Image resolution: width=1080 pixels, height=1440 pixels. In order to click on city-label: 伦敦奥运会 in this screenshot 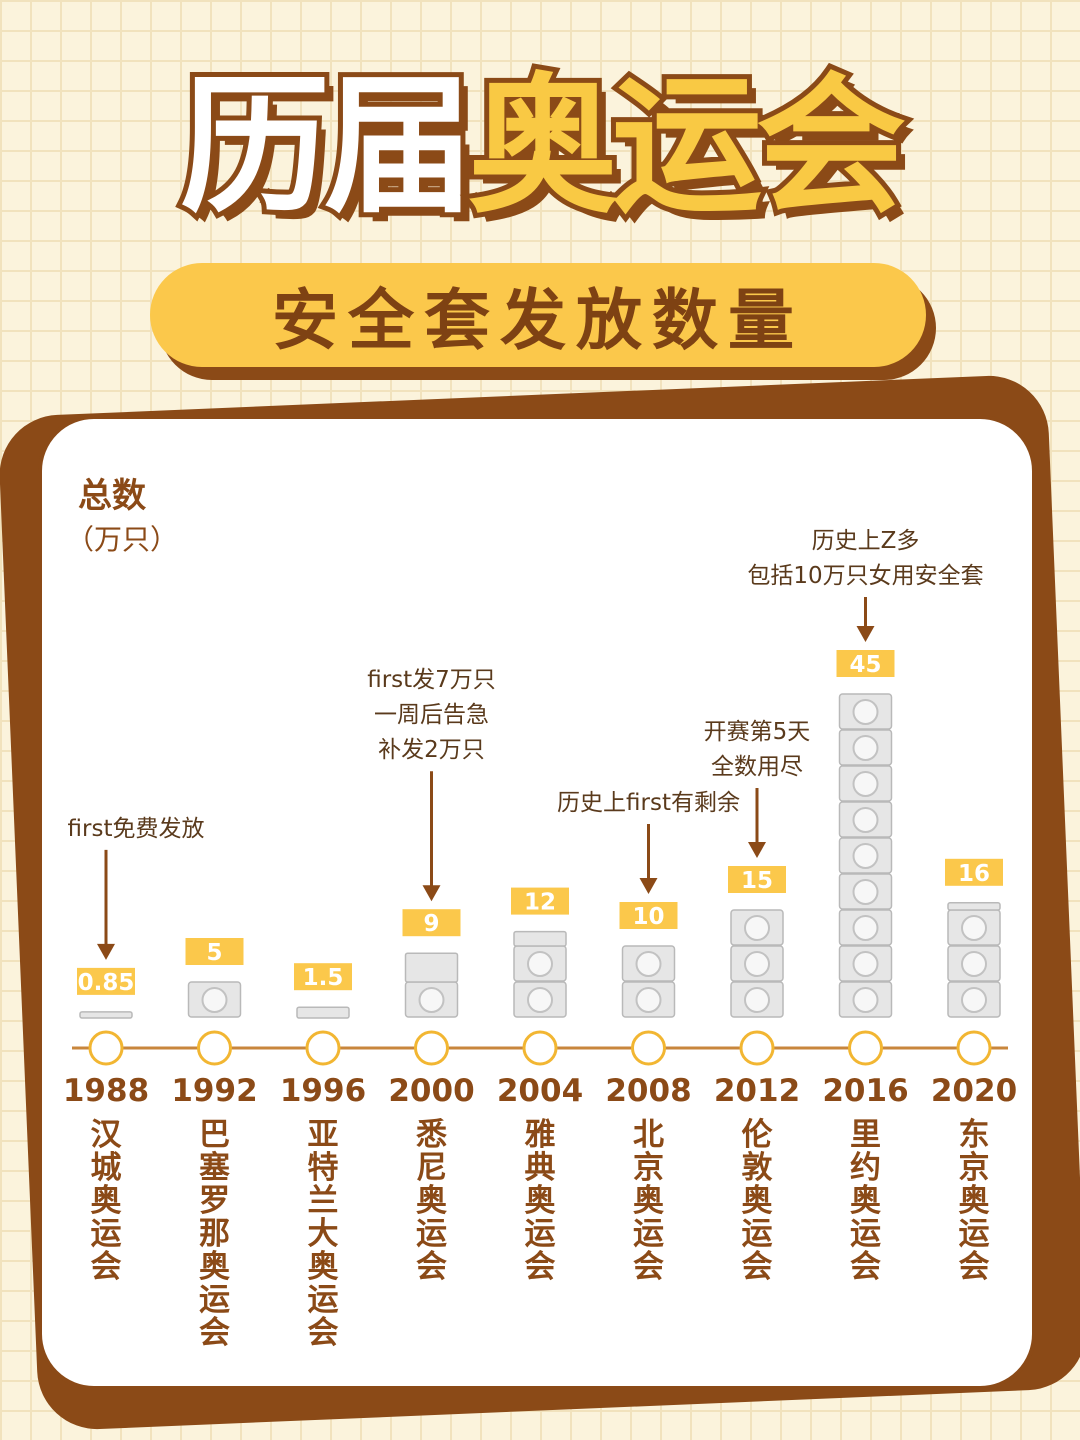, I will do `click(758, 1201)`.